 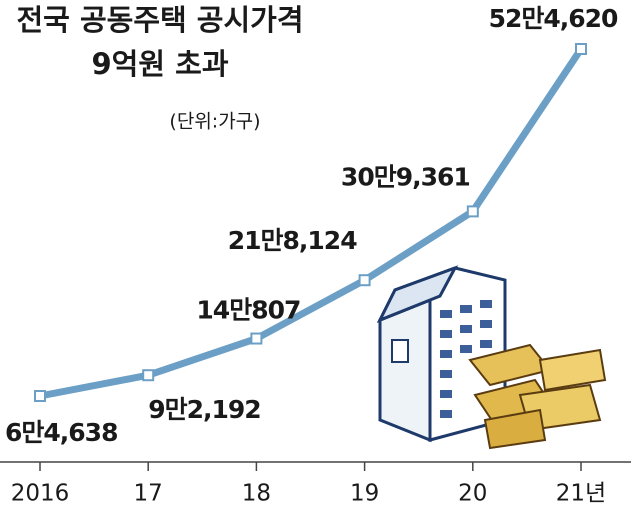 I want to click on value-label: 30만9,361, so click(x=405, y=176).